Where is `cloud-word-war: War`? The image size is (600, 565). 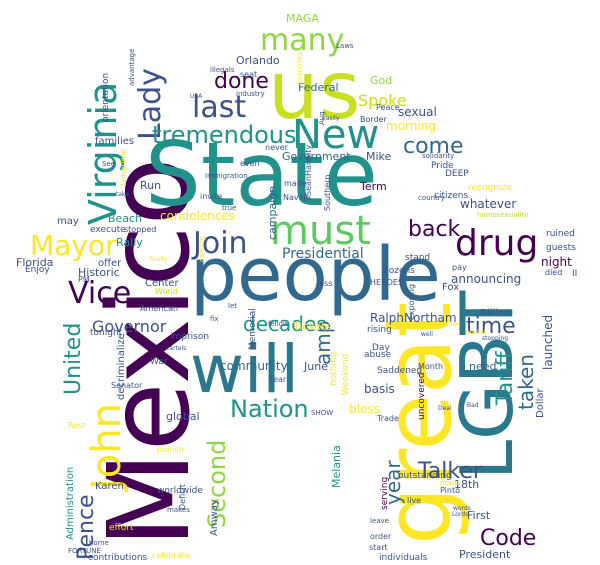 cloud-word-war: War is located at coordinates (159, 362).